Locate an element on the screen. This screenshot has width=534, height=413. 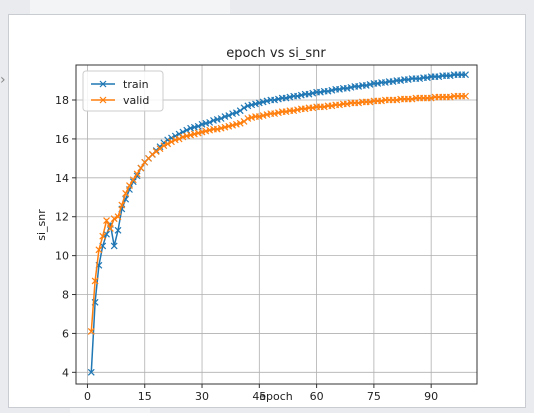
y-axis: 4 6 8 10 12 14 16 18 is located at coordinates (65, 236).